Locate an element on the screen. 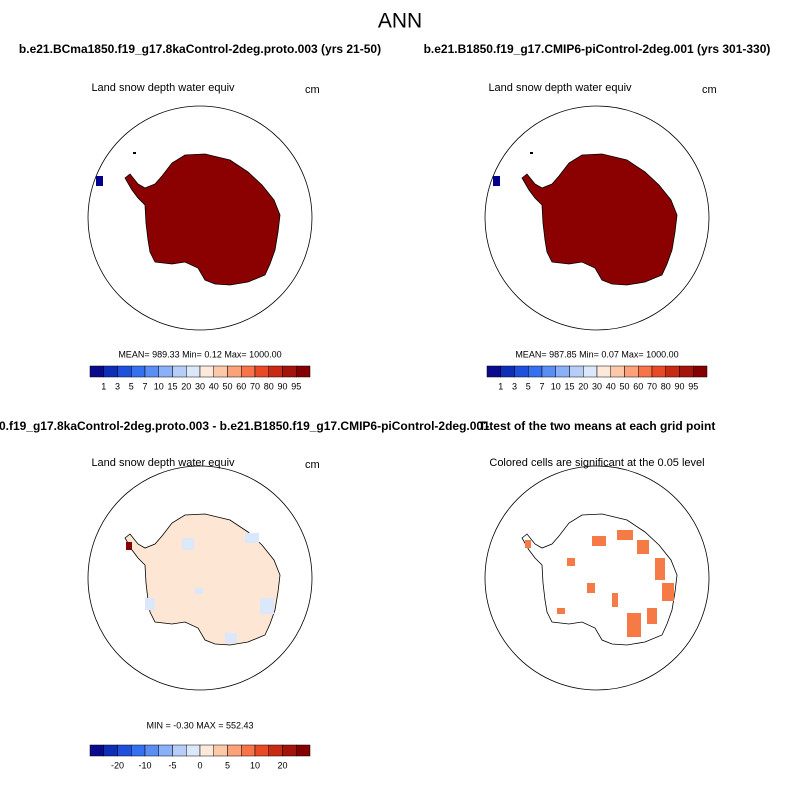  stats: MEAN= 989.33 Min= 0.12 Max= 1000.00 is located at coordinates (199, 354).